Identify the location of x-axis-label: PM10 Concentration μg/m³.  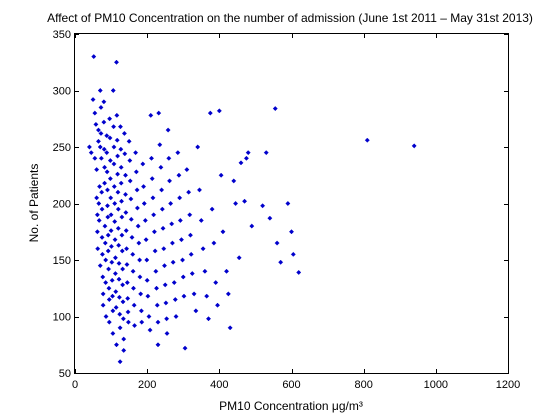
(291, 406).